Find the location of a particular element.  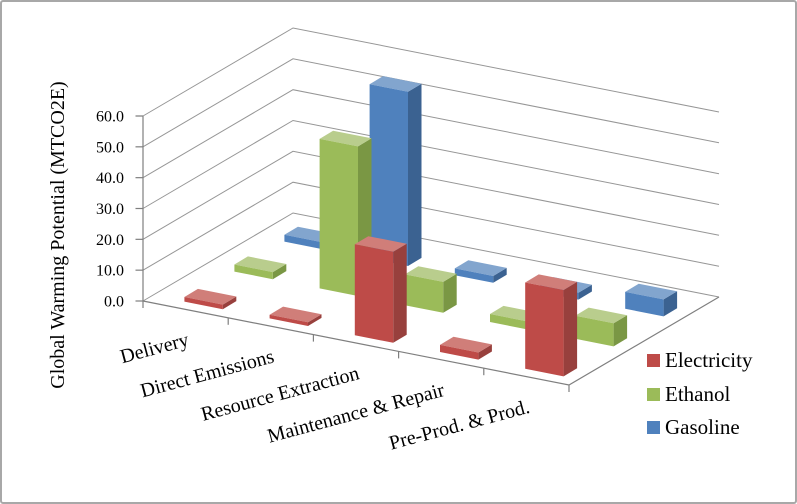

legend: Electricity Ethanol Gasoline is located at coordinates (700, 393).